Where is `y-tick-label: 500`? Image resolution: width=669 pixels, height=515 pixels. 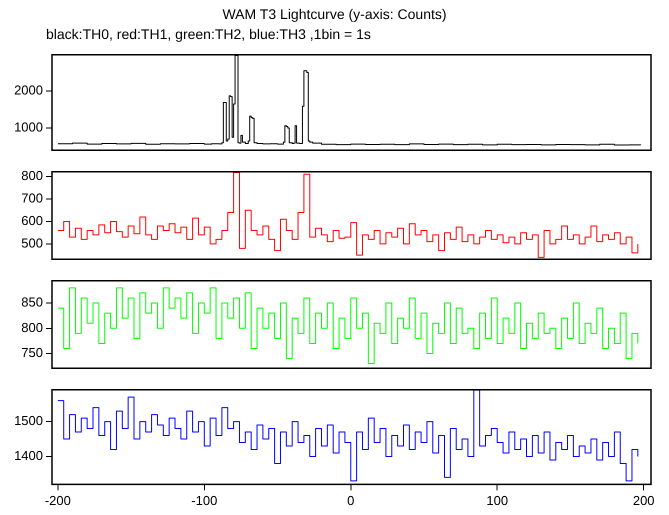
y-tick-label: 500 is located at coordinates (32, 243).